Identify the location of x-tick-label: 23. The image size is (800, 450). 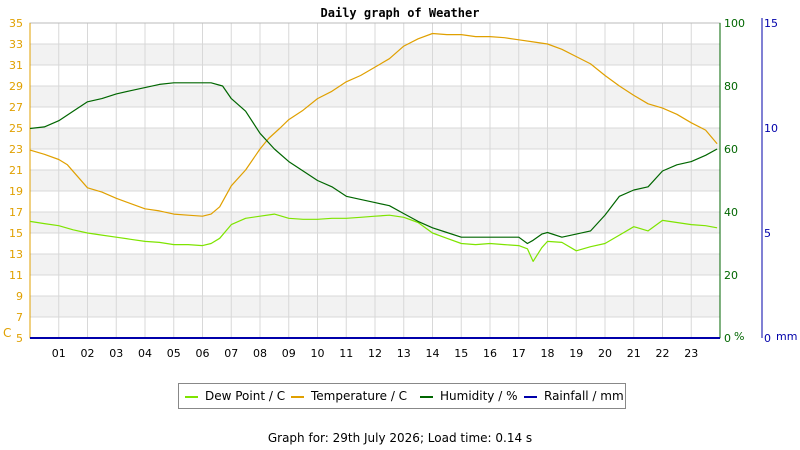
(691, 353).